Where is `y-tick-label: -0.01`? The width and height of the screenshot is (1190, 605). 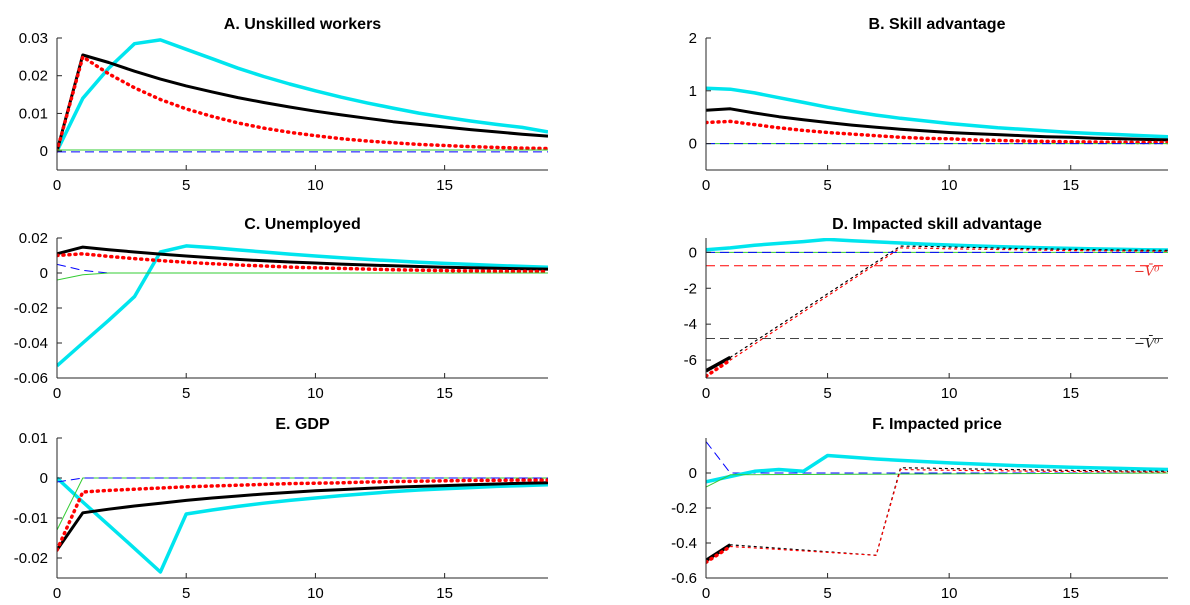
y-tick-label: -0.01 is located at coordinates (31, 518).